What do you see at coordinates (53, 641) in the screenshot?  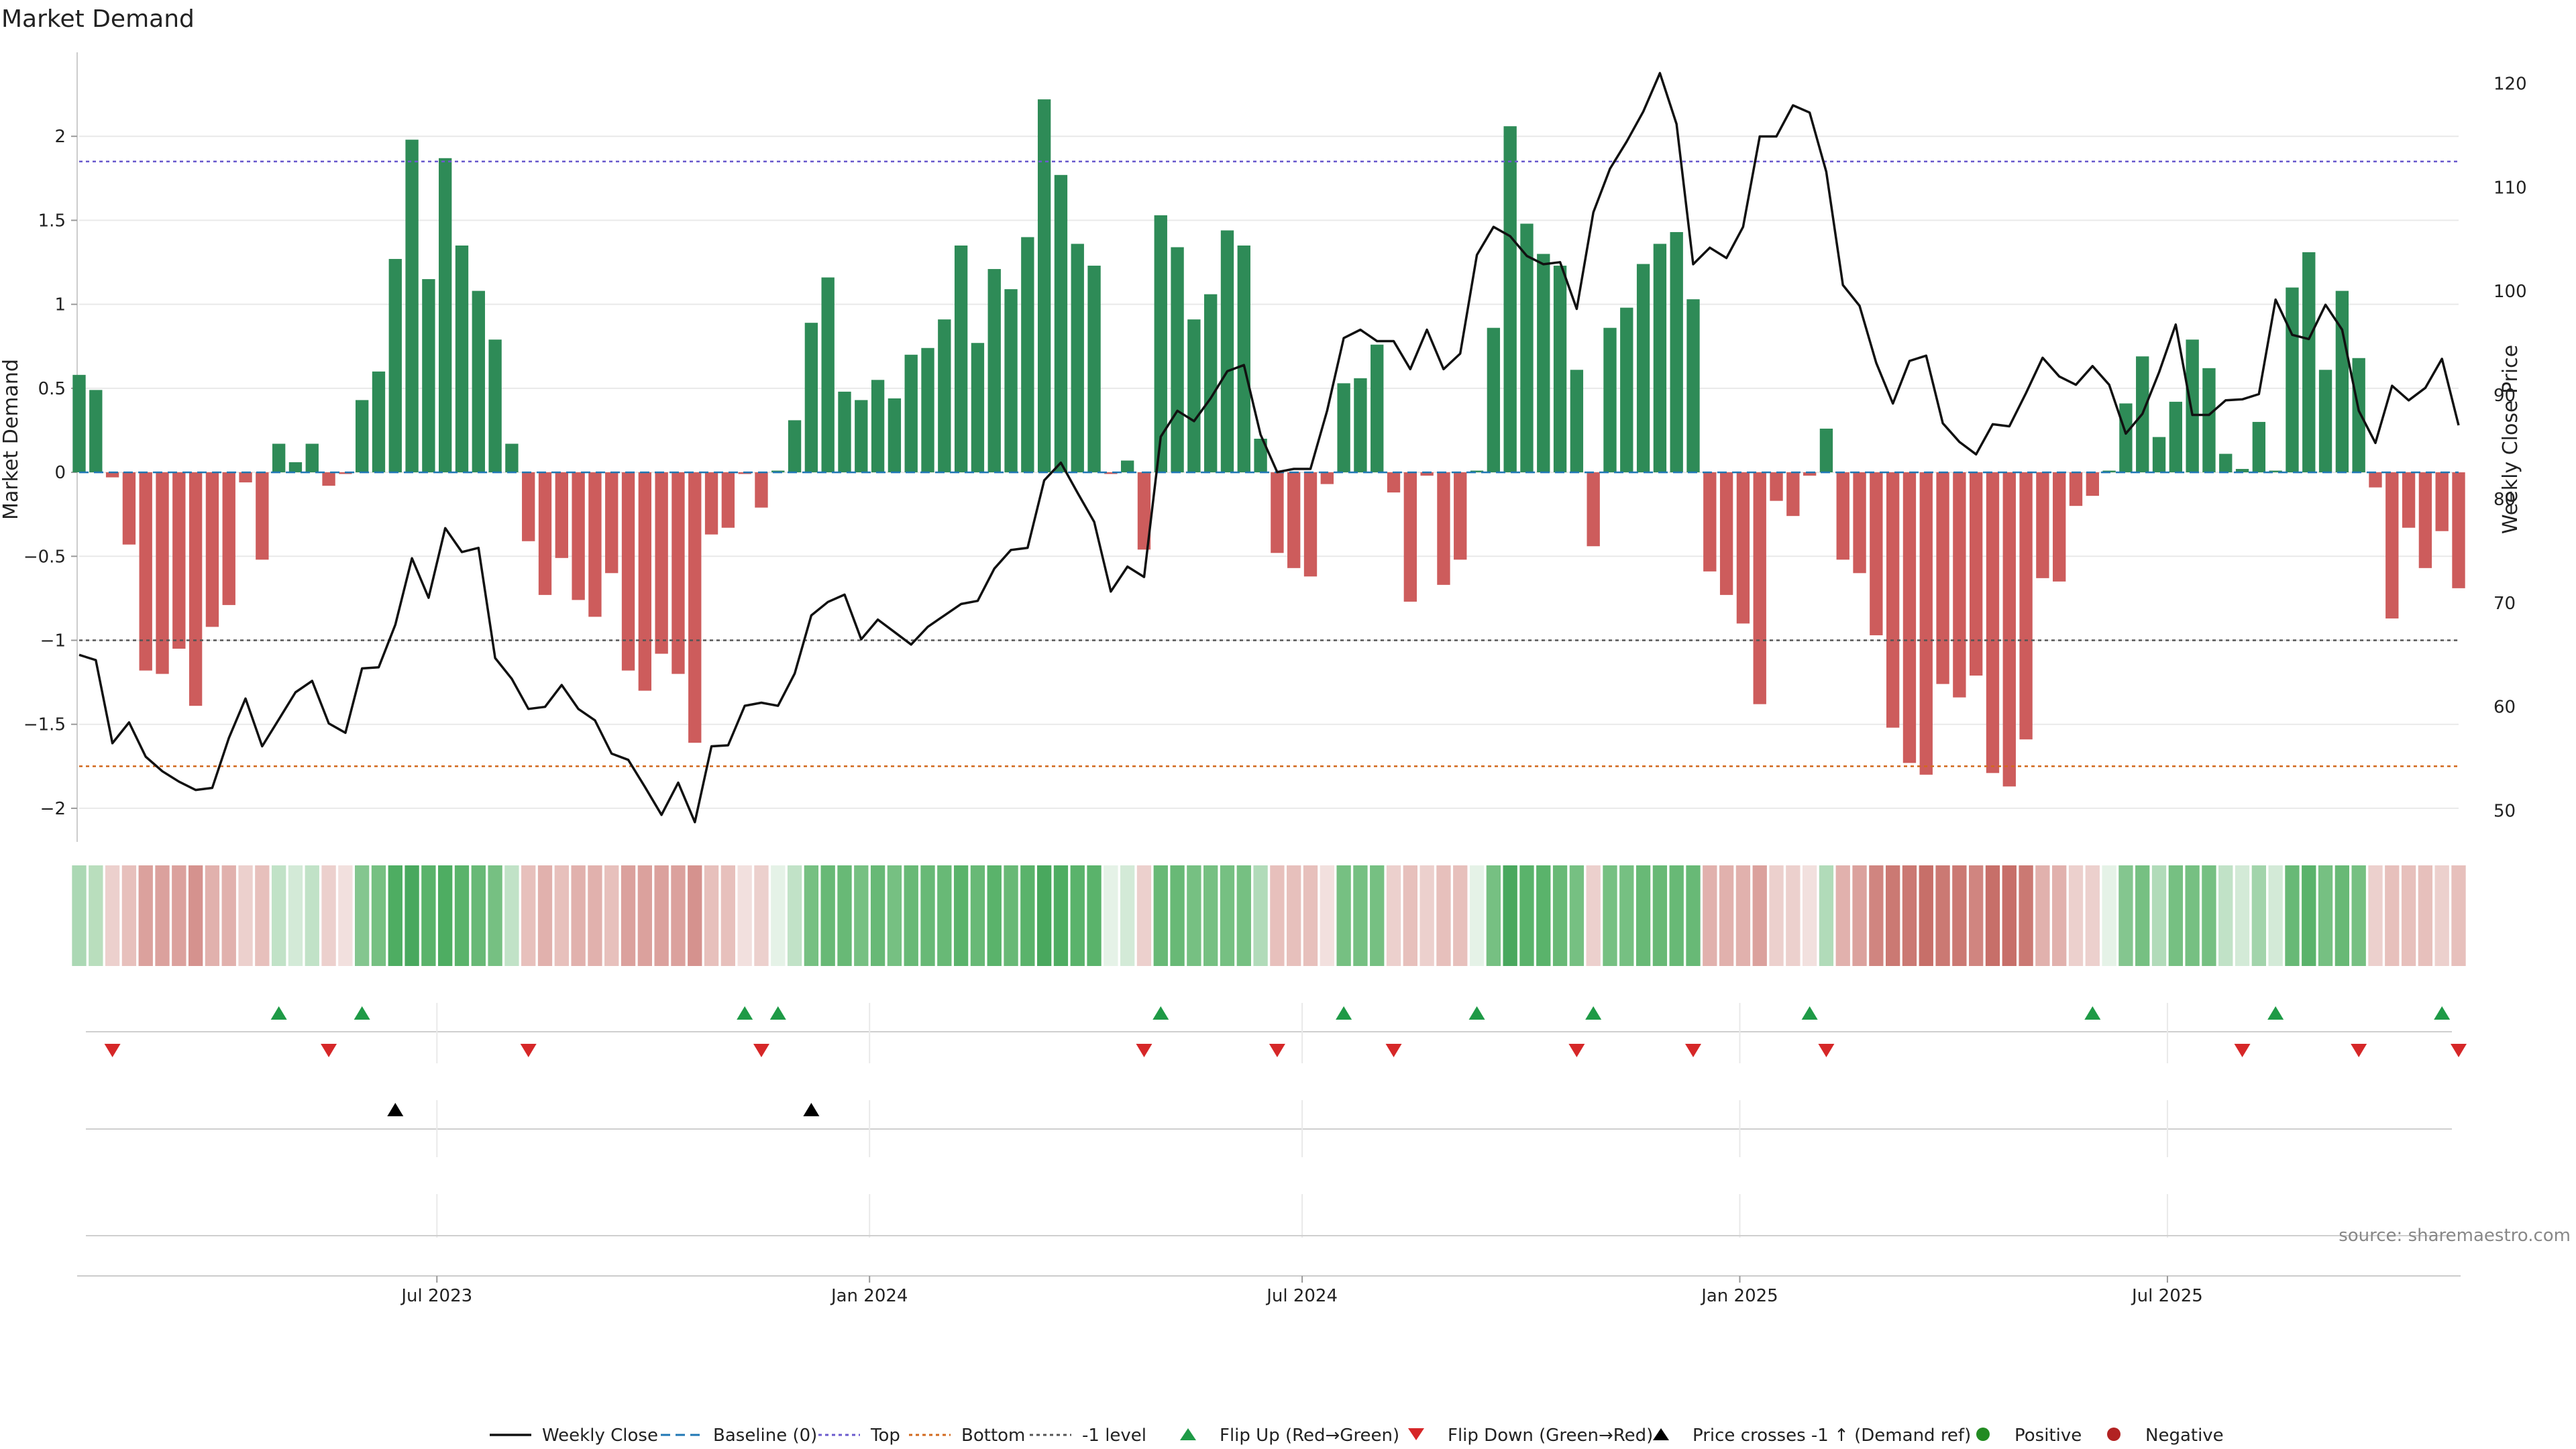 I see `y-tick-label-left: −1` at bounding box center [53, 641].